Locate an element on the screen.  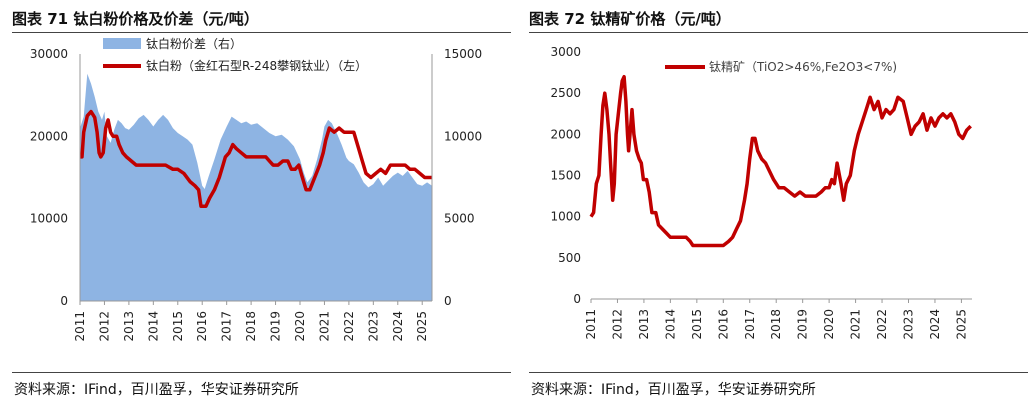
legend-spread-label: 钛白粉价差（右） is located at coordinates (194, 43).